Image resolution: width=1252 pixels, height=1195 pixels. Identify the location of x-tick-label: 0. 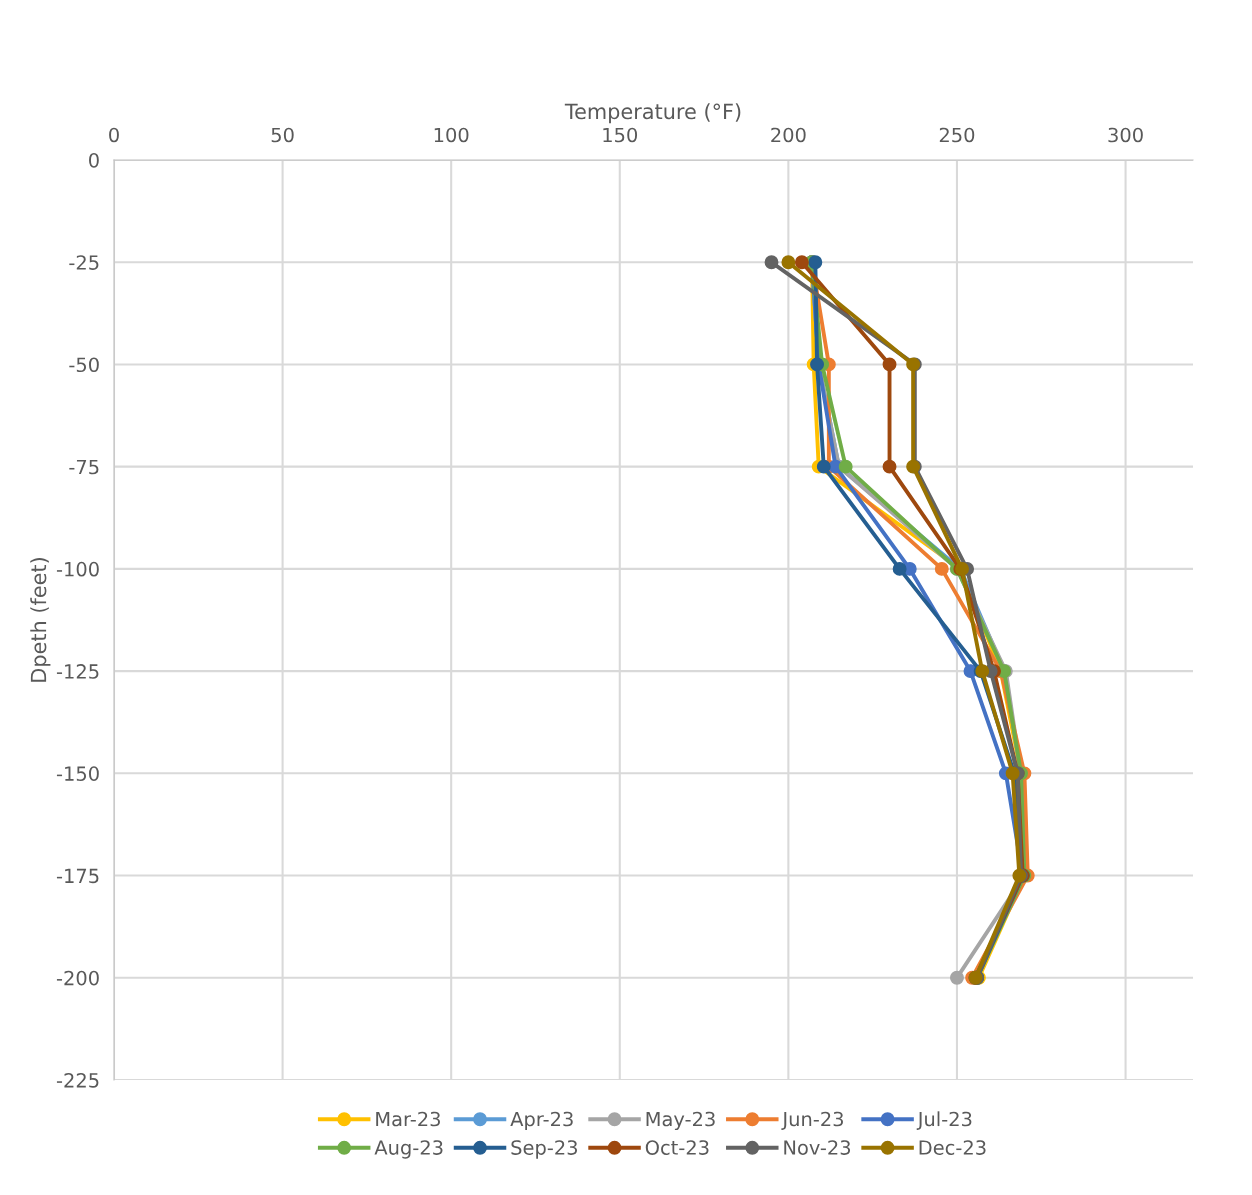
(114, 135).